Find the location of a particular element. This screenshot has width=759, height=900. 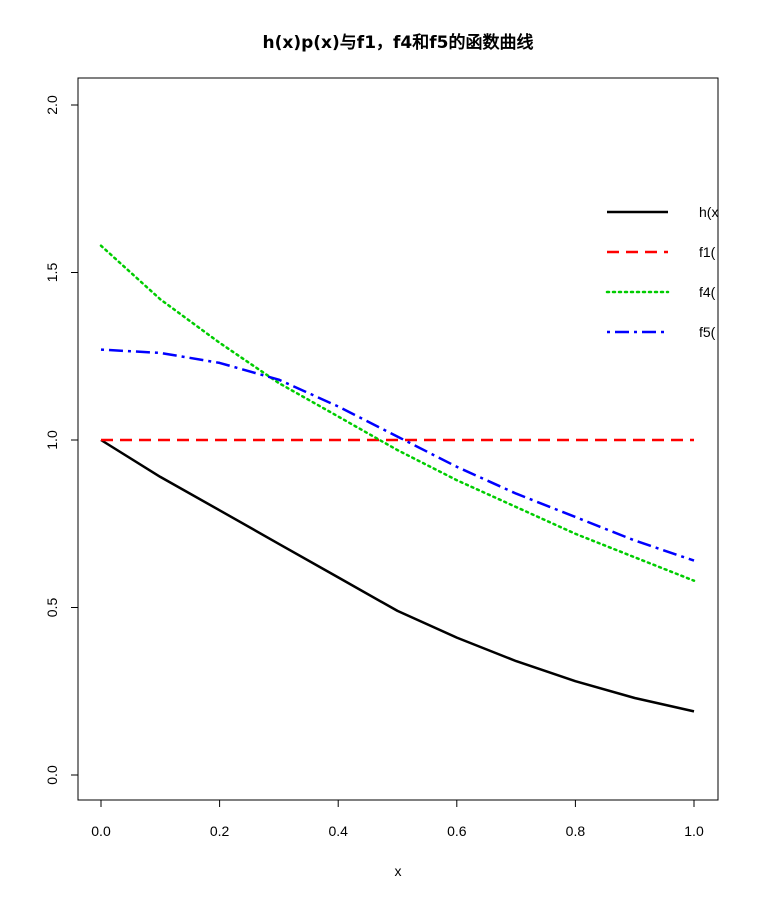

legend-entries: h(x f1( f4( f5( is located at coordinates (661, 272).